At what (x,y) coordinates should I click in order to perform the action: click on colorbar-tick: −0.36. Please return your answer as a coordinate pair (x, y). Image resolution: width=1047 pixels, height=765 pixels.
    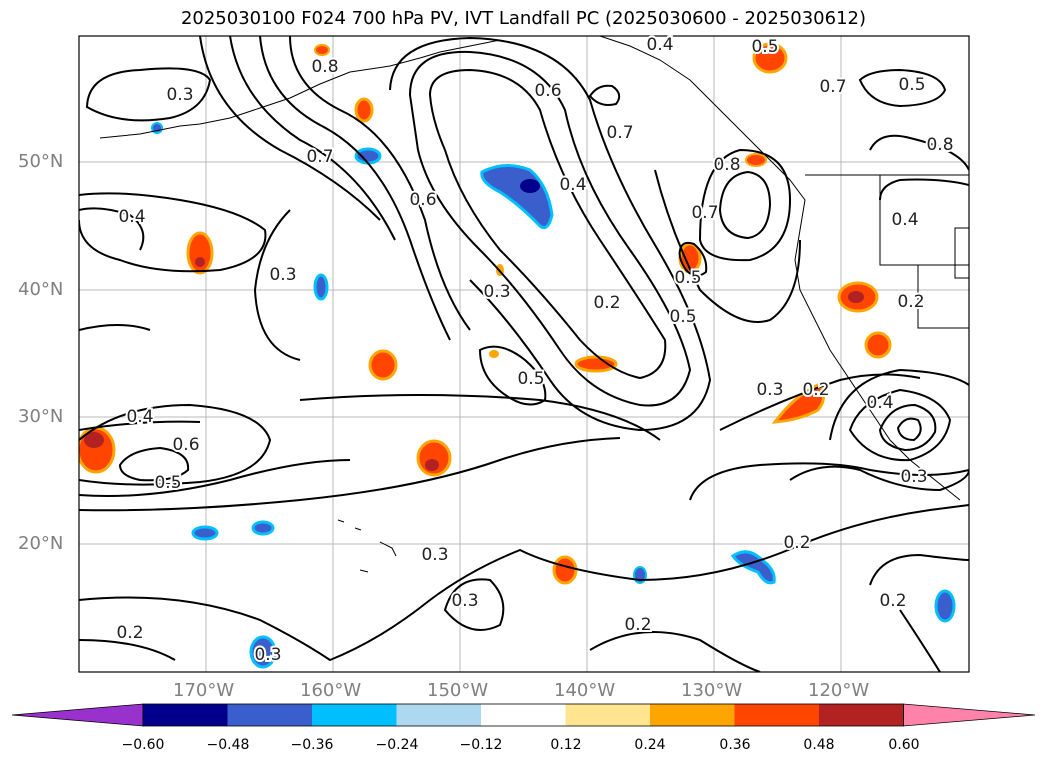
    Looking at the image, I should click on (312, 745).